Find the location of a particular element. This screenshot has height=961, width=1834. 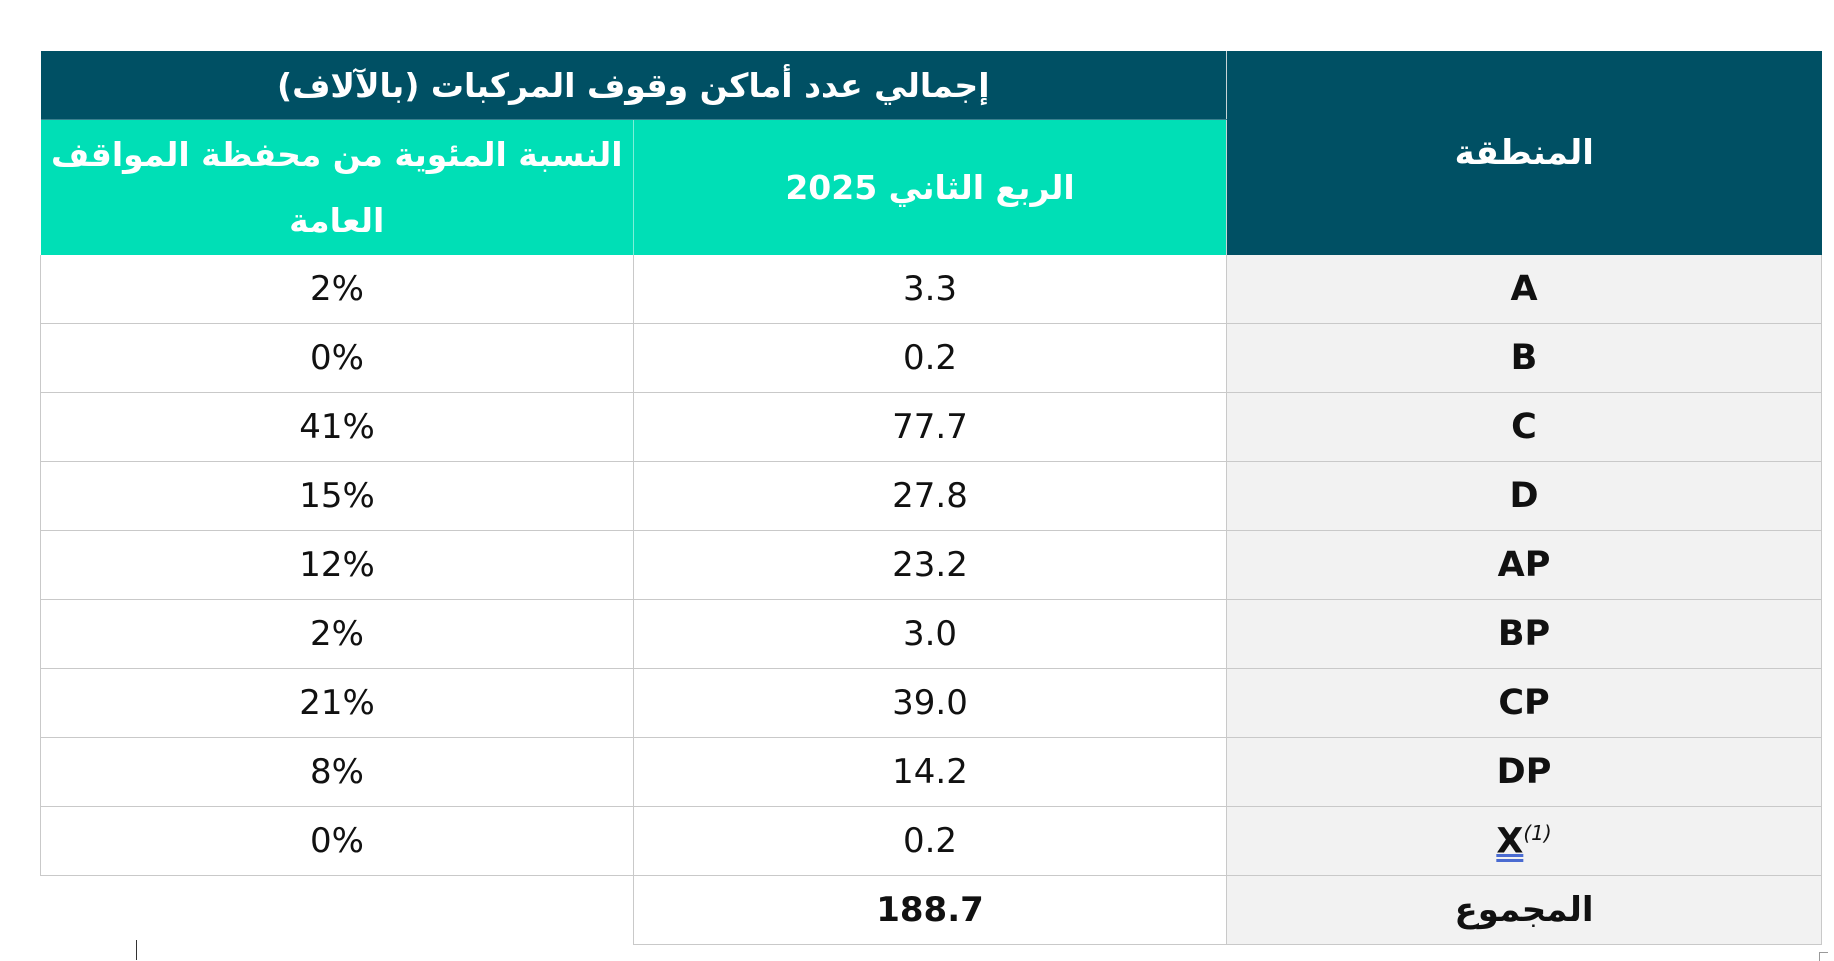

table-row: 41% 77.7 C is located at coordinates (931, 427).